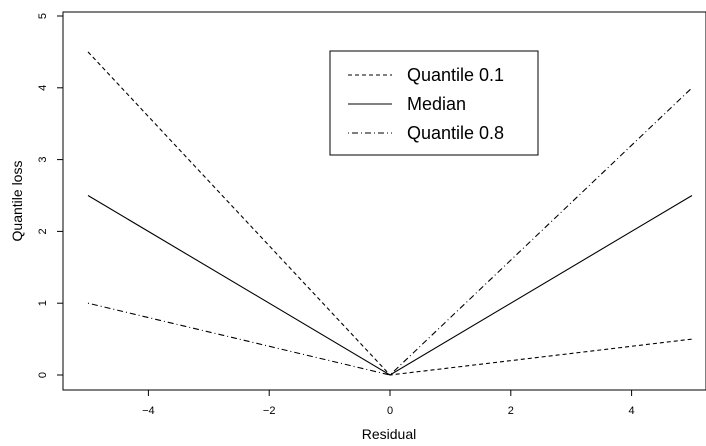 This screenshot has width=706, height=446. What do you see at coordinates (511, 411) in the screenshot?
I see `x-tick-label: 2` at bounding box center [511, 411].